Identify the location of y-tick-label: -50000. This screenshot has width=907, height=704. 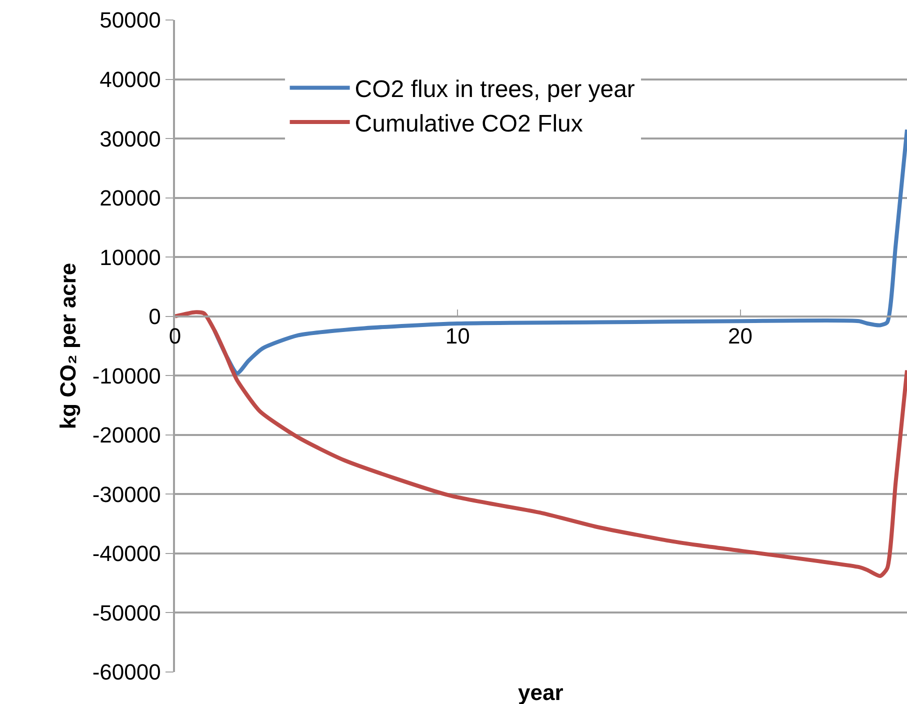
(126, 613).